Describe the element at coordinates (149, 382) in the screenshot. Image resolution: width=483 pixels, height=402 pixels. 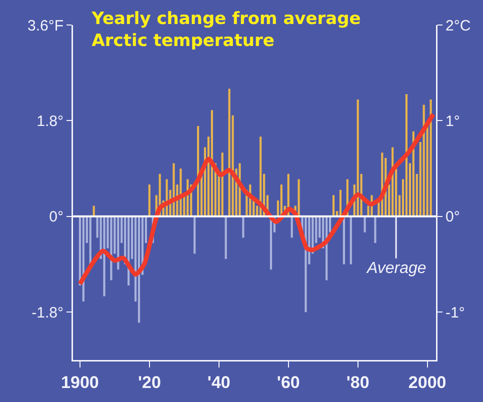
I see `x-tick-label: '20` at that location.